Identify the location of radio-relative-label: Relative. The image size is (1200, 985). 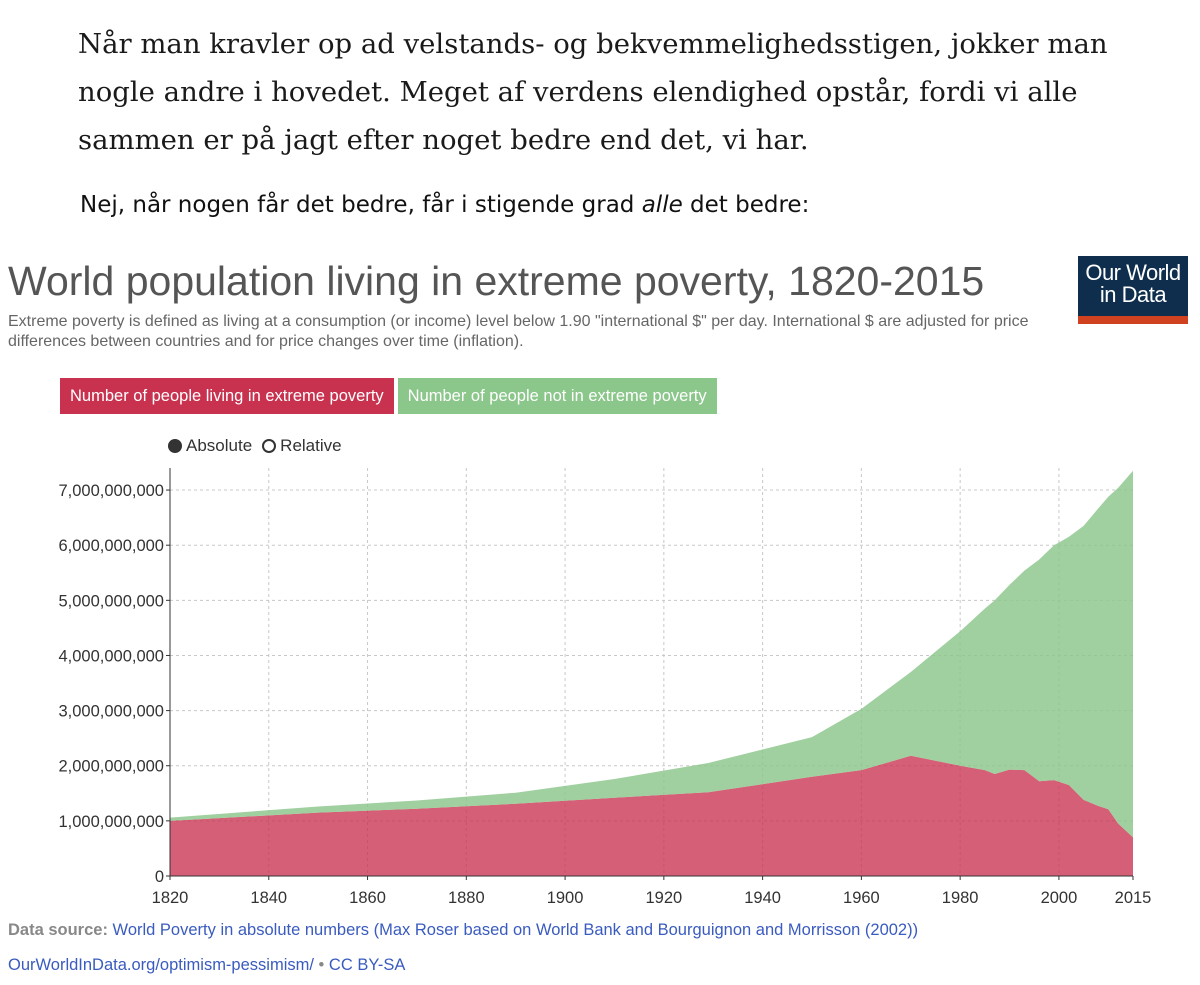
(311, 445).